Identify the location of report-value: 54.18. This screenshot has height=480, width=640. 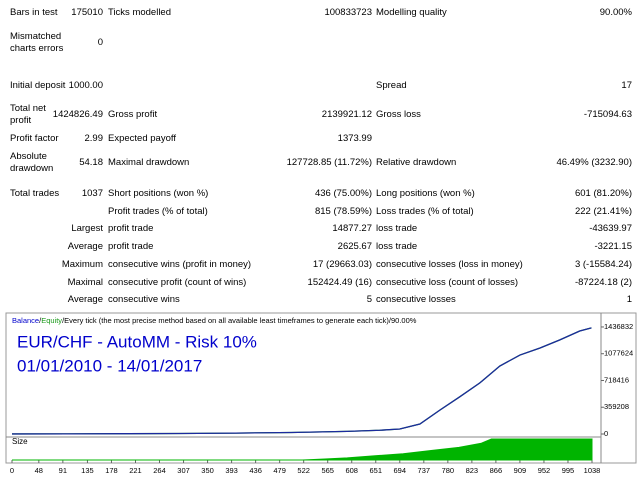
(91, 162).